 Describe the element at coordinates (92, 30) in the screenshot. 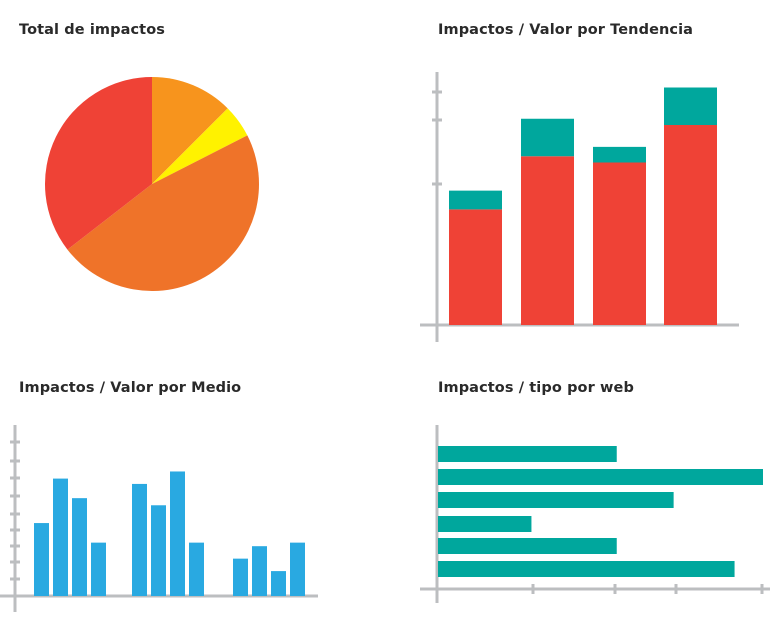

I see `pie-chart-title: Total de impactos` at that location.